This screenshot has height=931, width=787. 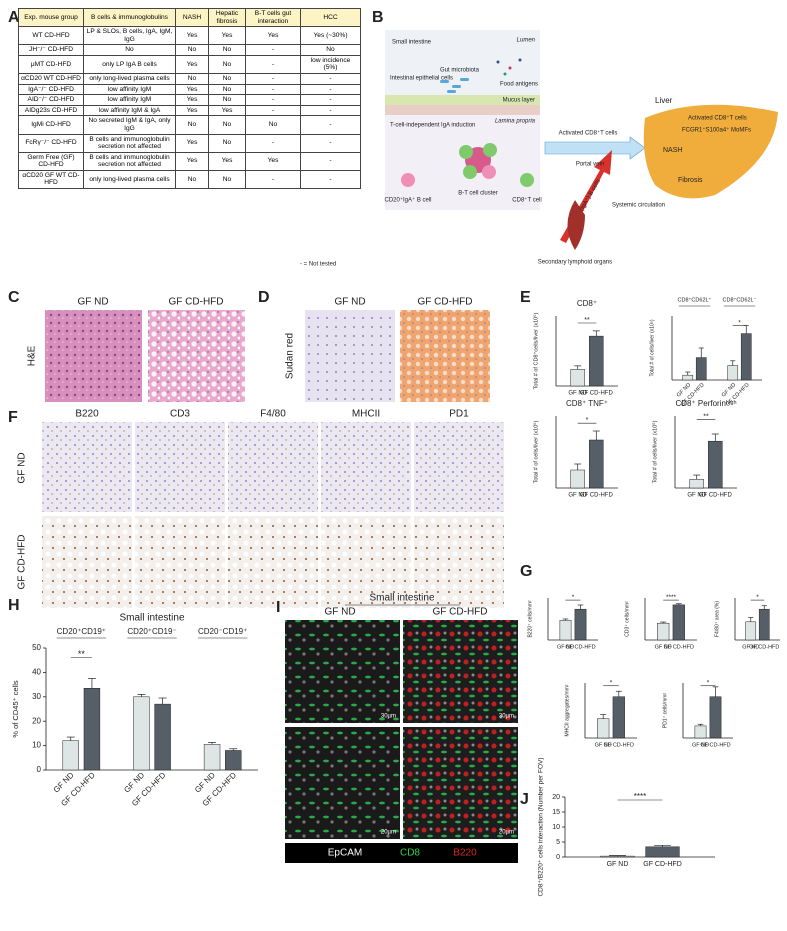 I want to click on header-cell: Exp. mouse group, so click(x=51, y=17).